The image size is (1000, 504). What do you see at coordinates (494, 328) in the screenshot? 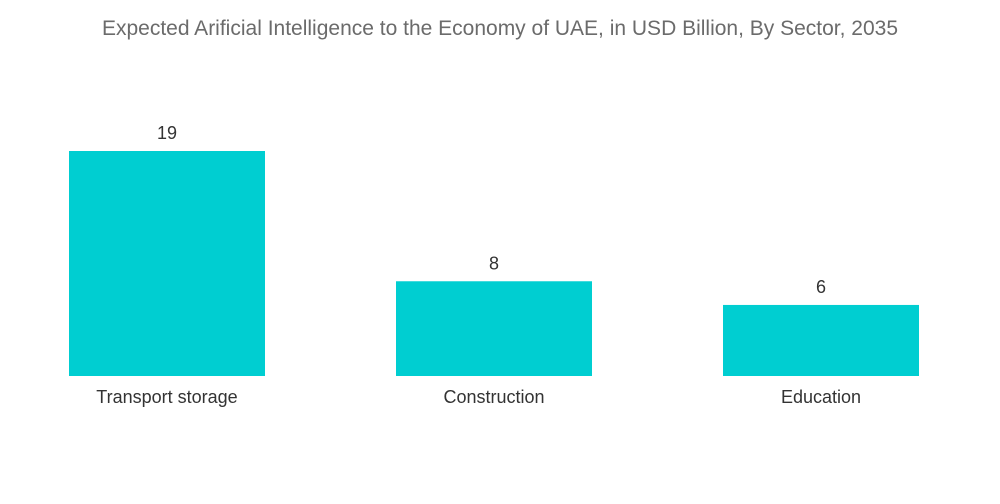
I see `bar-construction` at bounding box center [494, 328].